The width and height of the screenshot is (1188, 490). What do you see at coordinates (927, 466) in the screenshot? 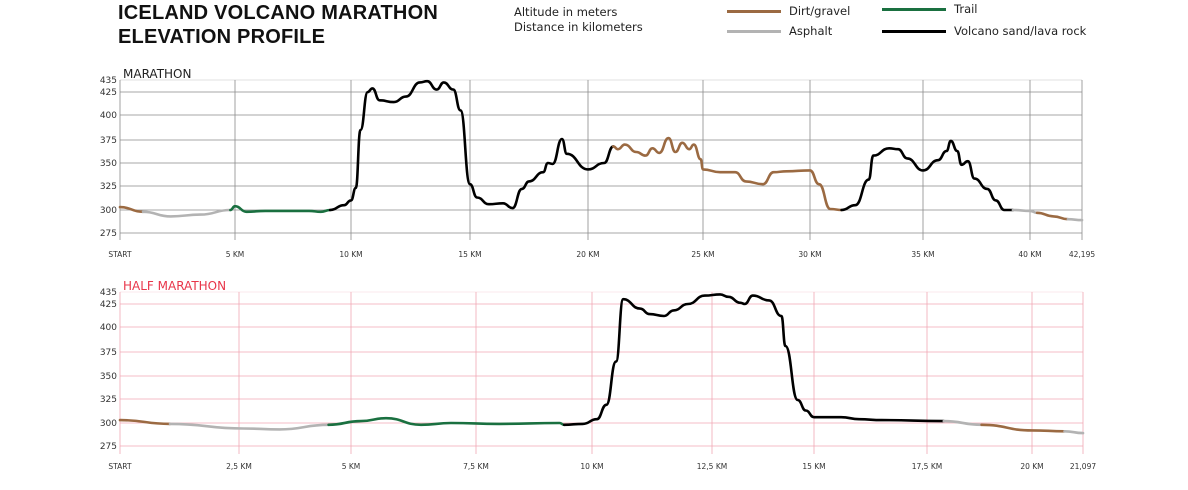
I see `x-tick-label: 17,5 KM` at bounding box center [927, 466].